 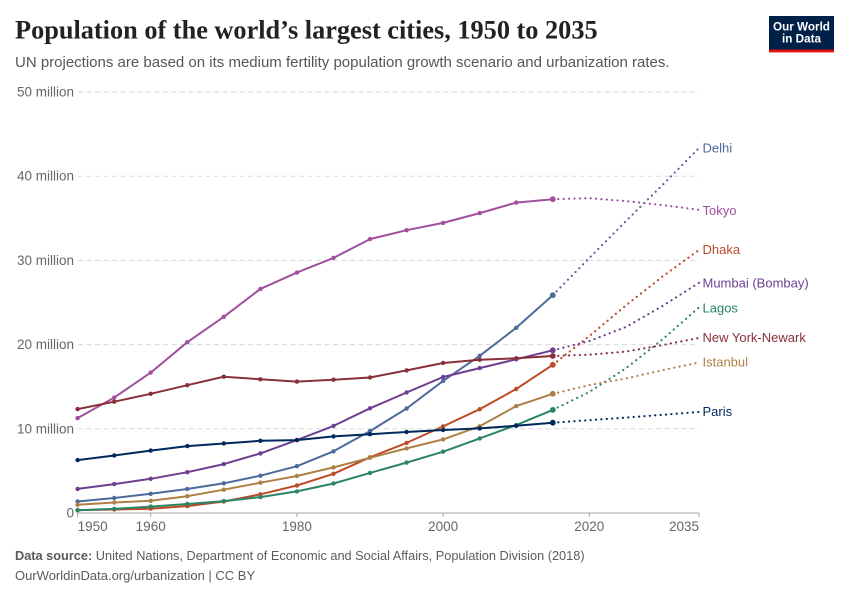 I want to click on svg-text: 2020, so click(x=589, y=526).